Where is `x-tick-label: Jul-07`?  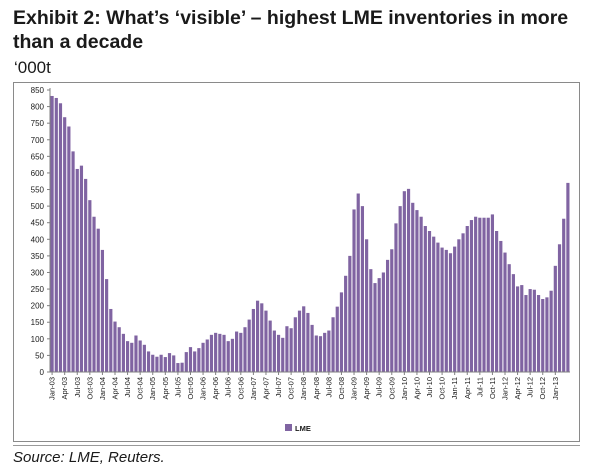
x-tick-label: Jul-07 is located at coordinates (278, 387).